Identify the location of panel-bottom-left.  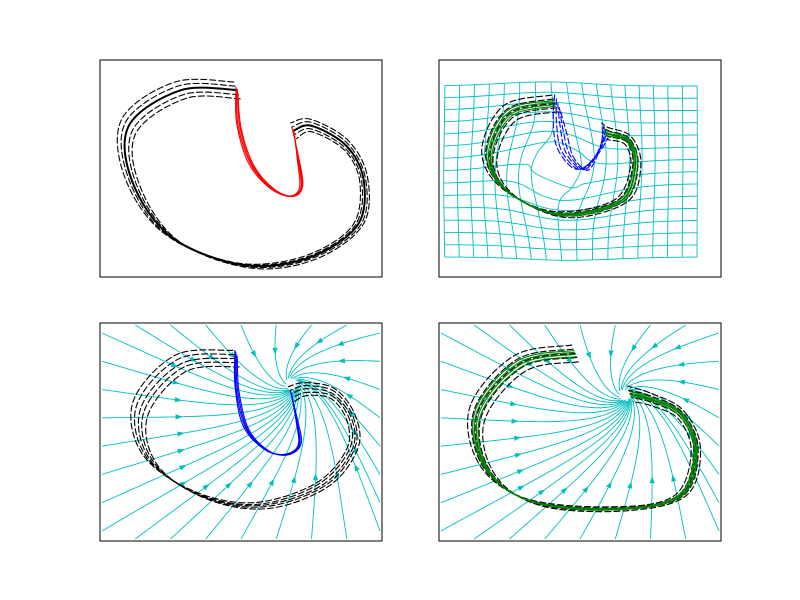
(241, 432).